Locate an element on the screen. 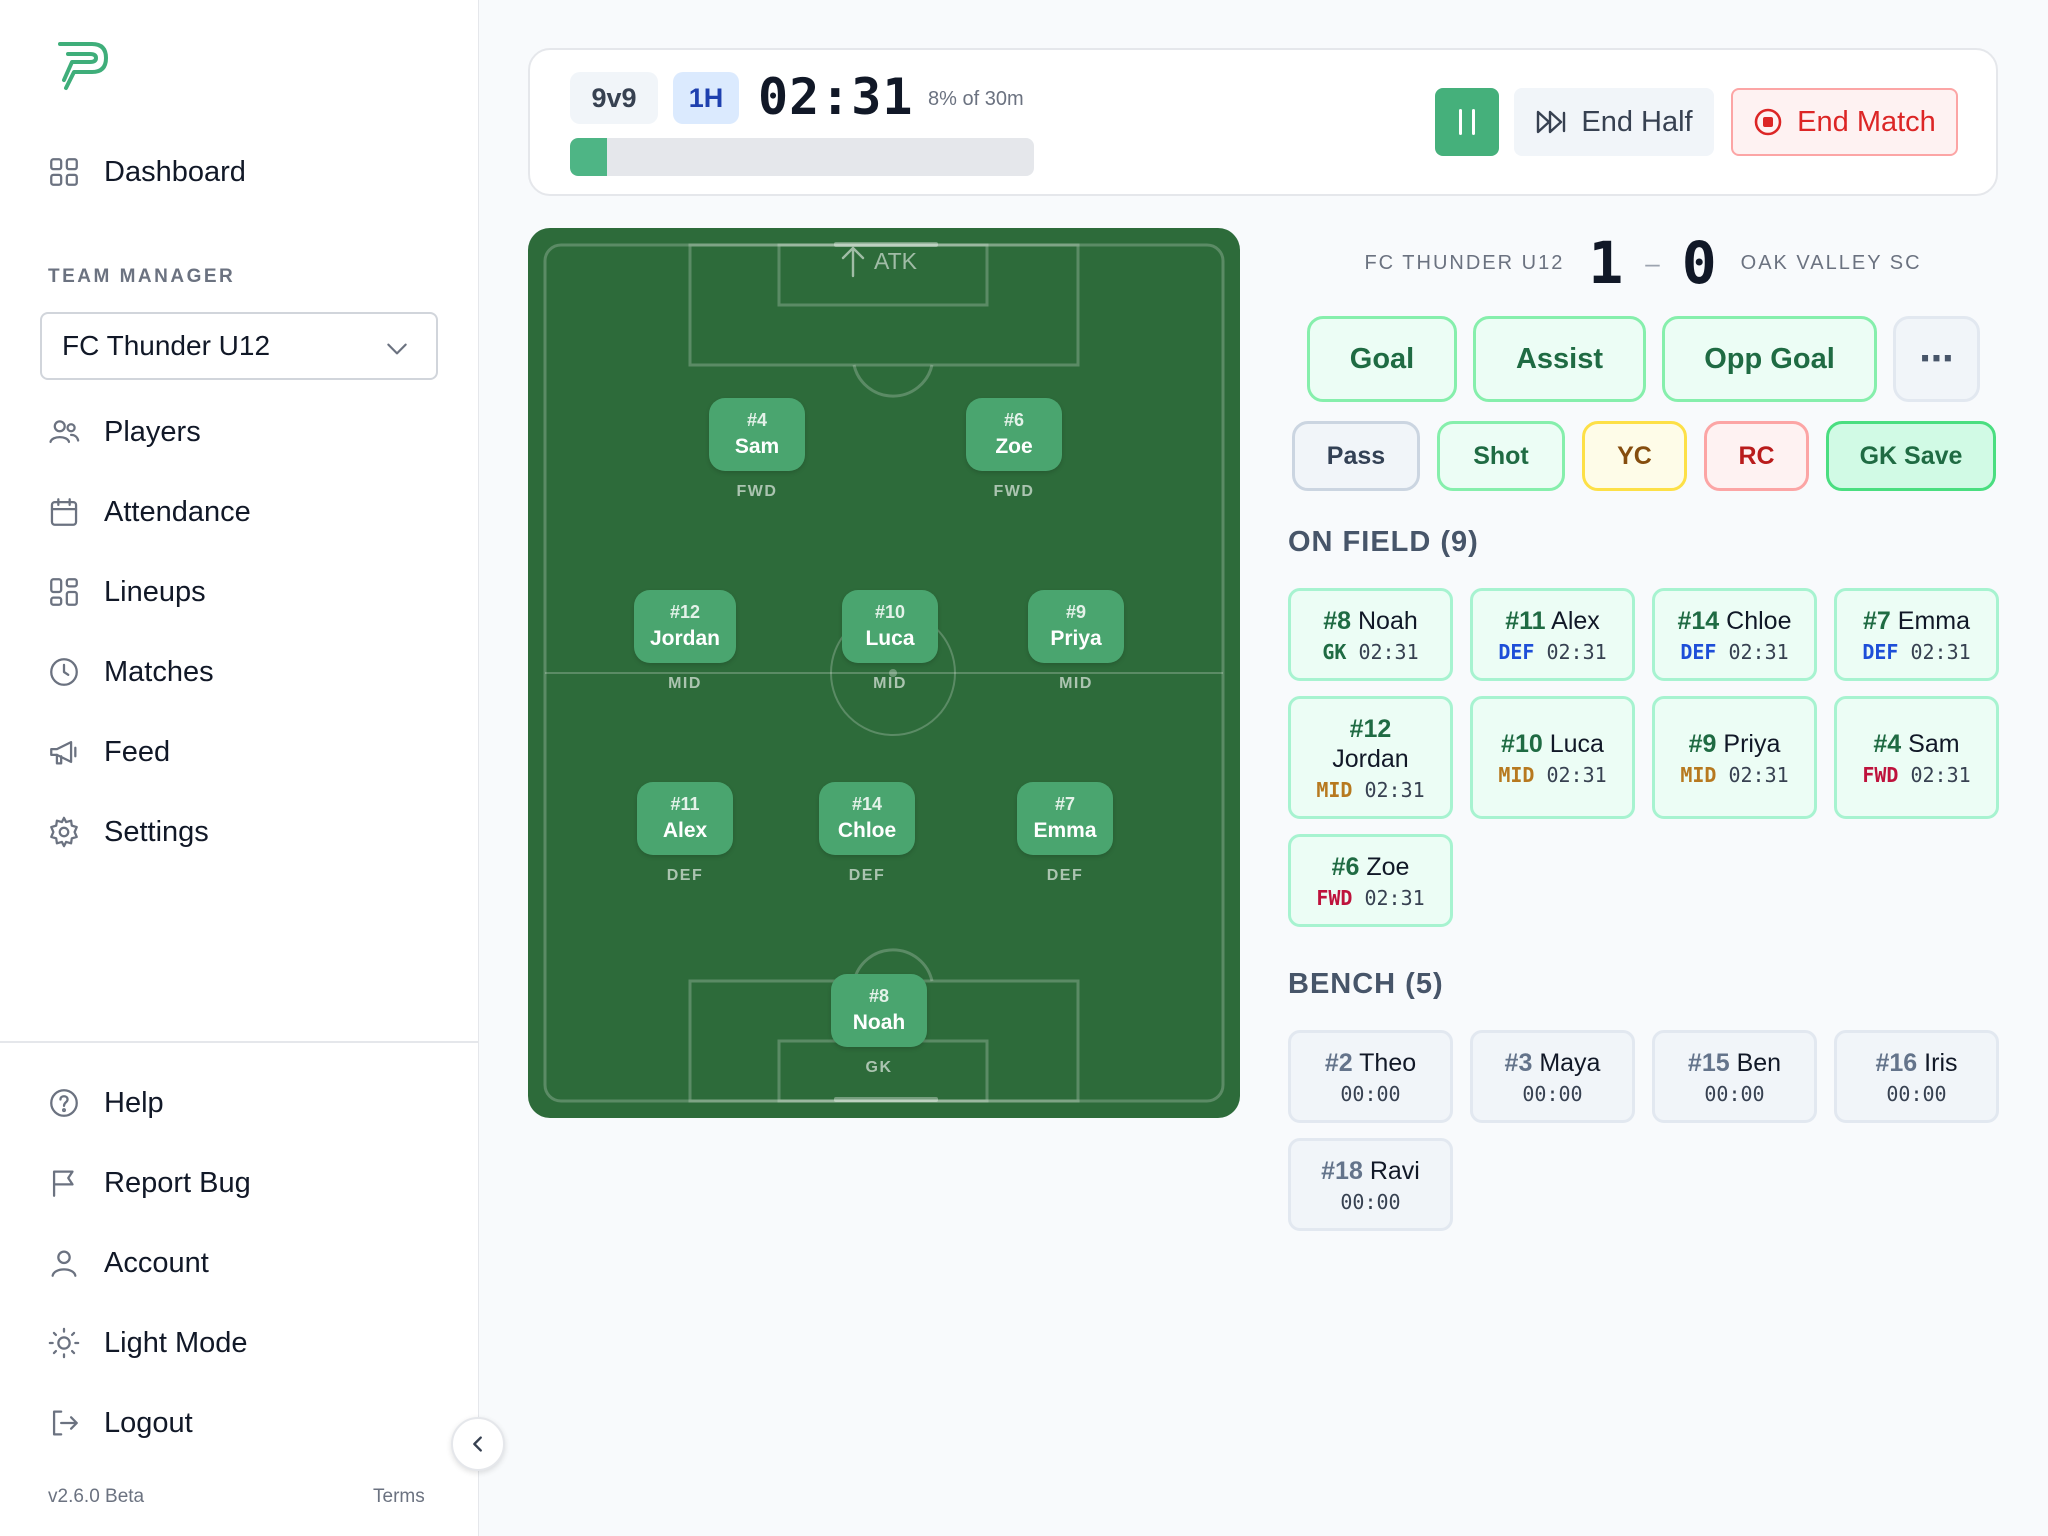  shot-button: Shot is located at coordinates (1501, 456).